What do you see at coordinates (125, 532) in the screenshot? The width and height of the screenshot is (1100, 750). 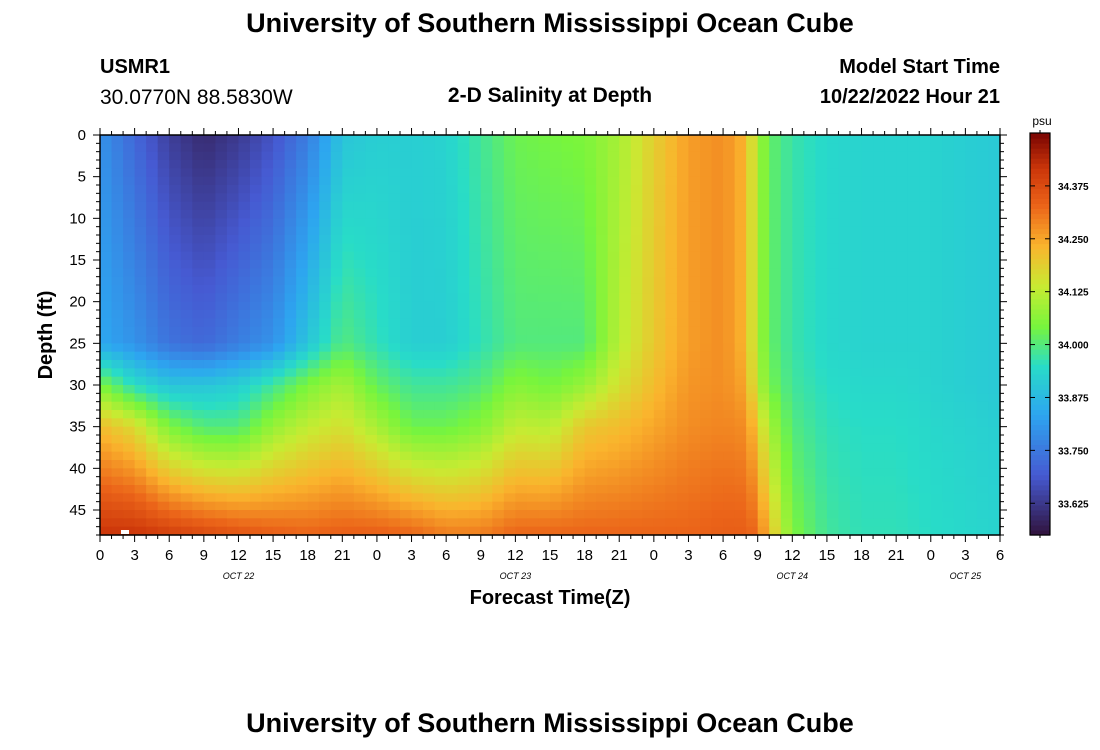 I see `plot-marker` at bounding box center [125, 532].